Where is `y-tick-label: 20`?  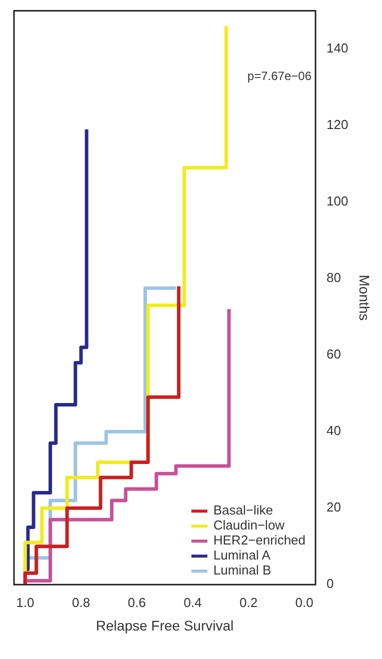
y-tick-label: 20 is located at coordinates (333, 507).